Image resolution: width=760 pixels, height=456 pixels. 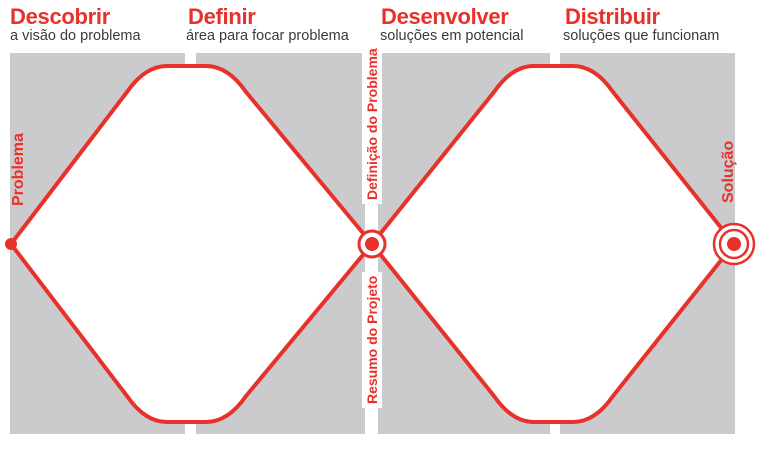 I want to click on phase-subtitle-distribuir: soluções que funcionam, so click(x=641, y=36).